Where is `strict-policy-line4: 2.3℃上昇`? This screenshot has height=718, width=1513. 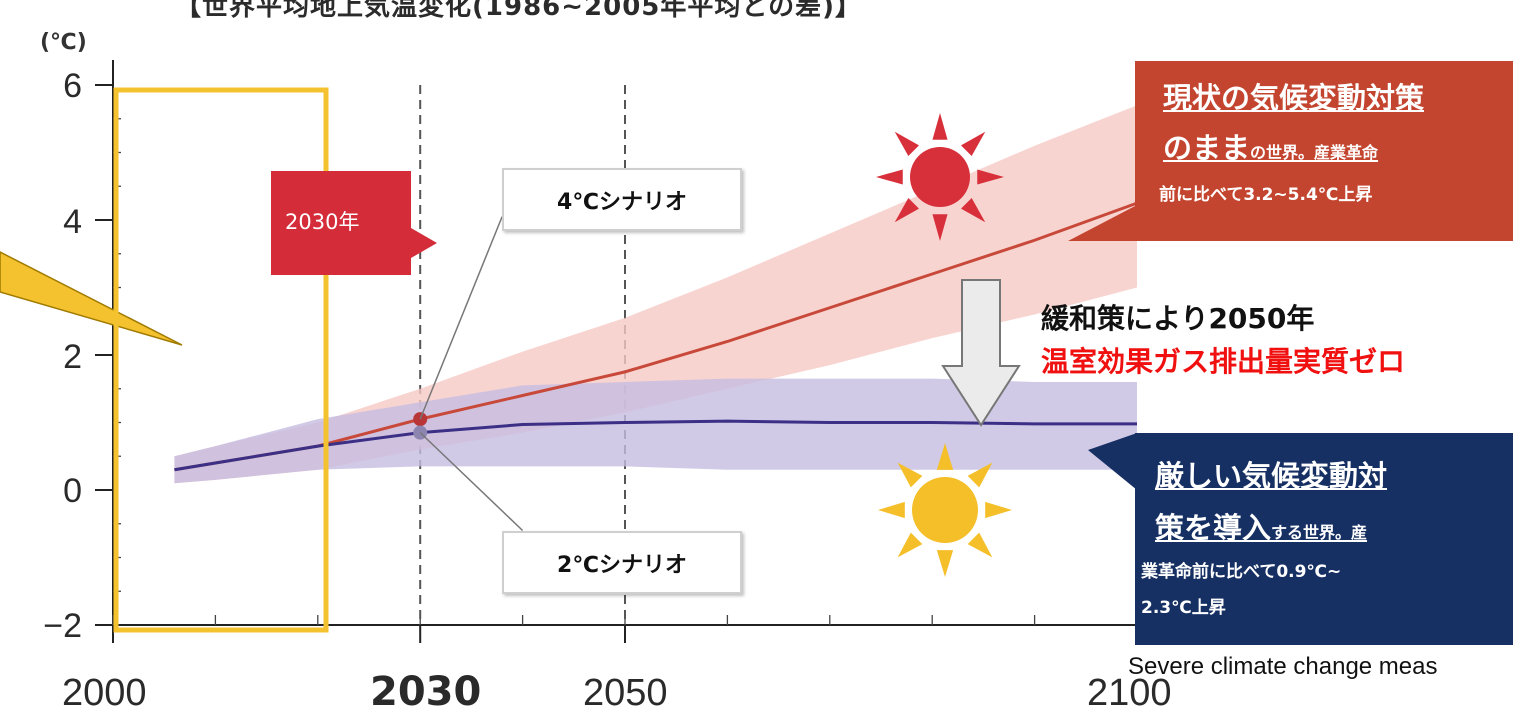
strict-policy-line4: 2.3℃上昇 is located at coordinates (1183, 608).